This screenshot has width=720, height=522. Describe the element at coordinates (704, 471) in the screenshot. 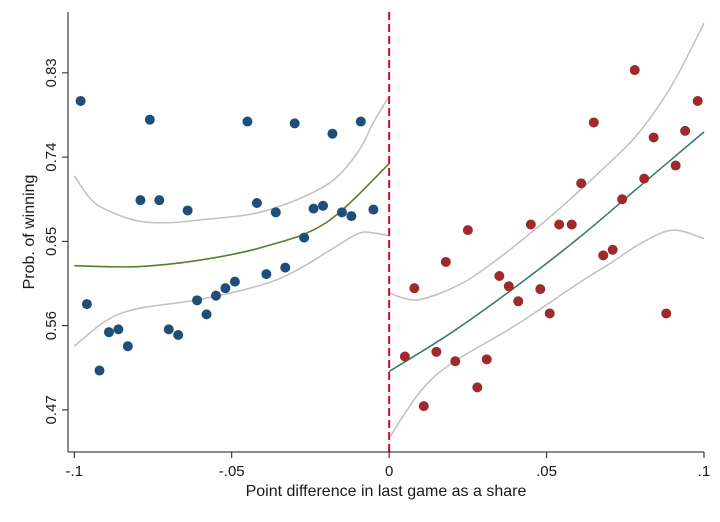

I see `x-tick-label: .1` at that location.